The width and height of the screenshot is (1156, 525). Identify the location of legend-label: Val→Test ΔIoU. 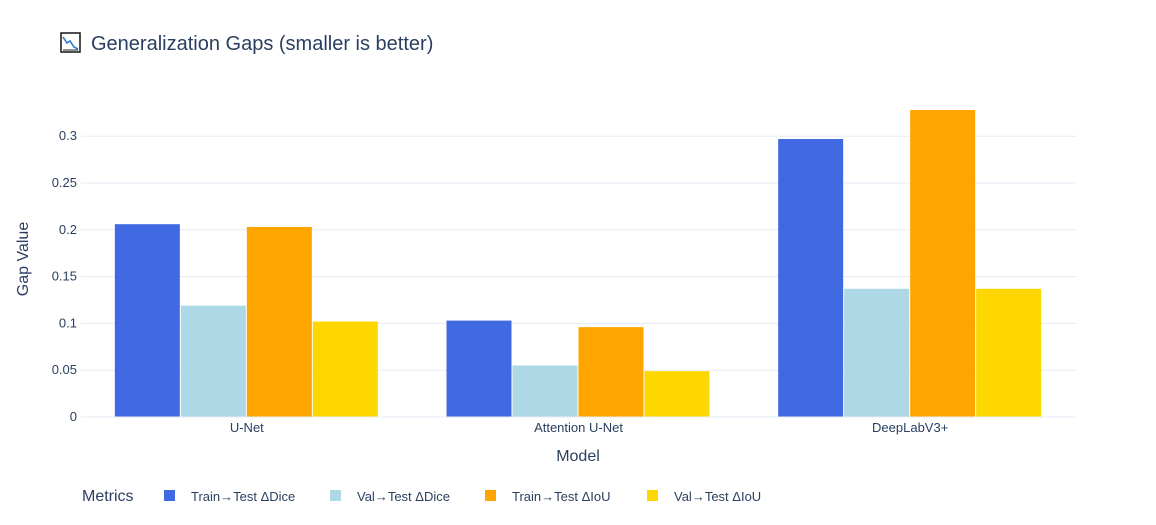
(717, 496).